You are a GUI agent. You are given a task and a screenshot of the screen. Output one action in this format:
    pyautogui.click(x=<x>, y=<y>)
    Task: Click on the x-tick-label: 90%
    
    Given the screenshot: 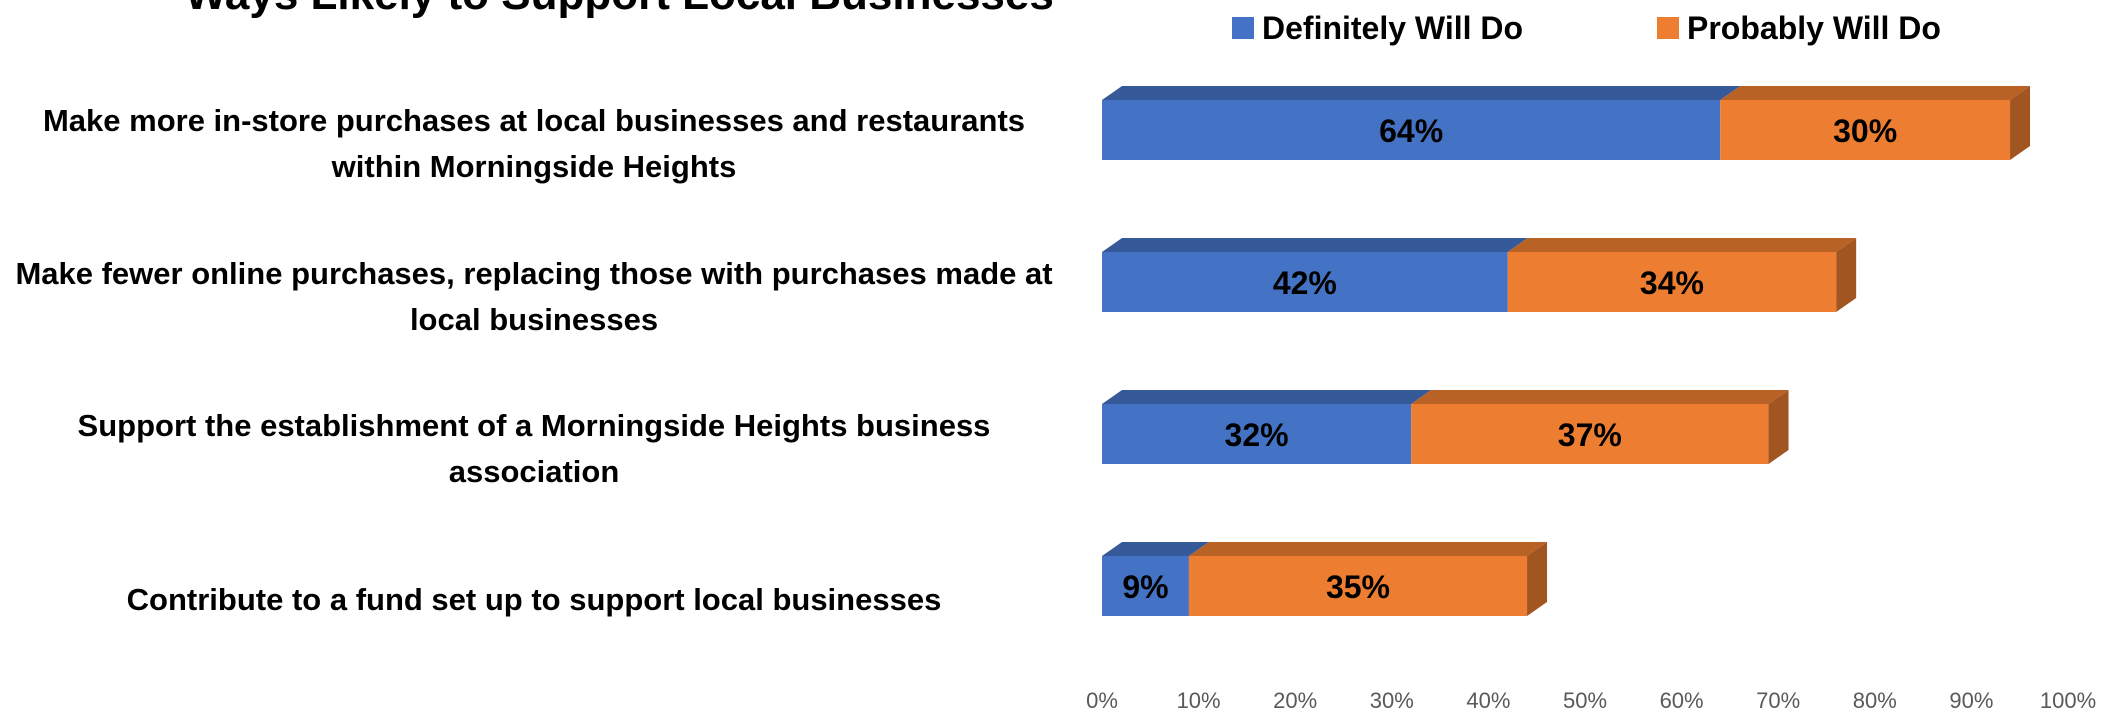 What is the action you would take?
    pyautogui.click(x=1971, y=700)
    